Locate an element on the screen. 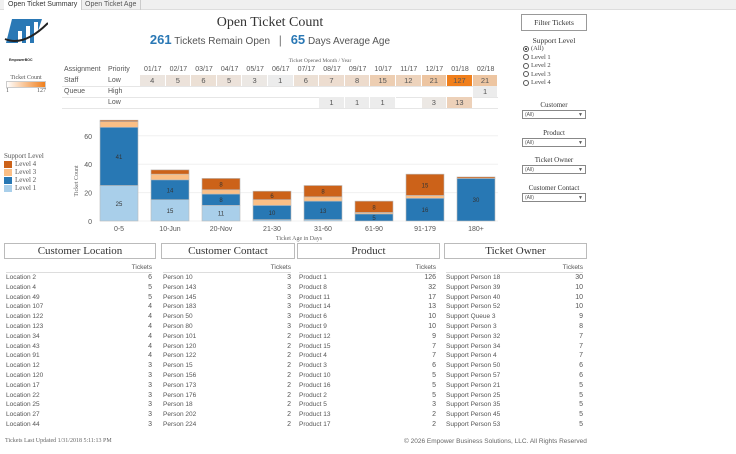 Image resolution: width=736 pixels, height=454 pixels. table-row: Person 143 3 is located at coordinates (227, 288).